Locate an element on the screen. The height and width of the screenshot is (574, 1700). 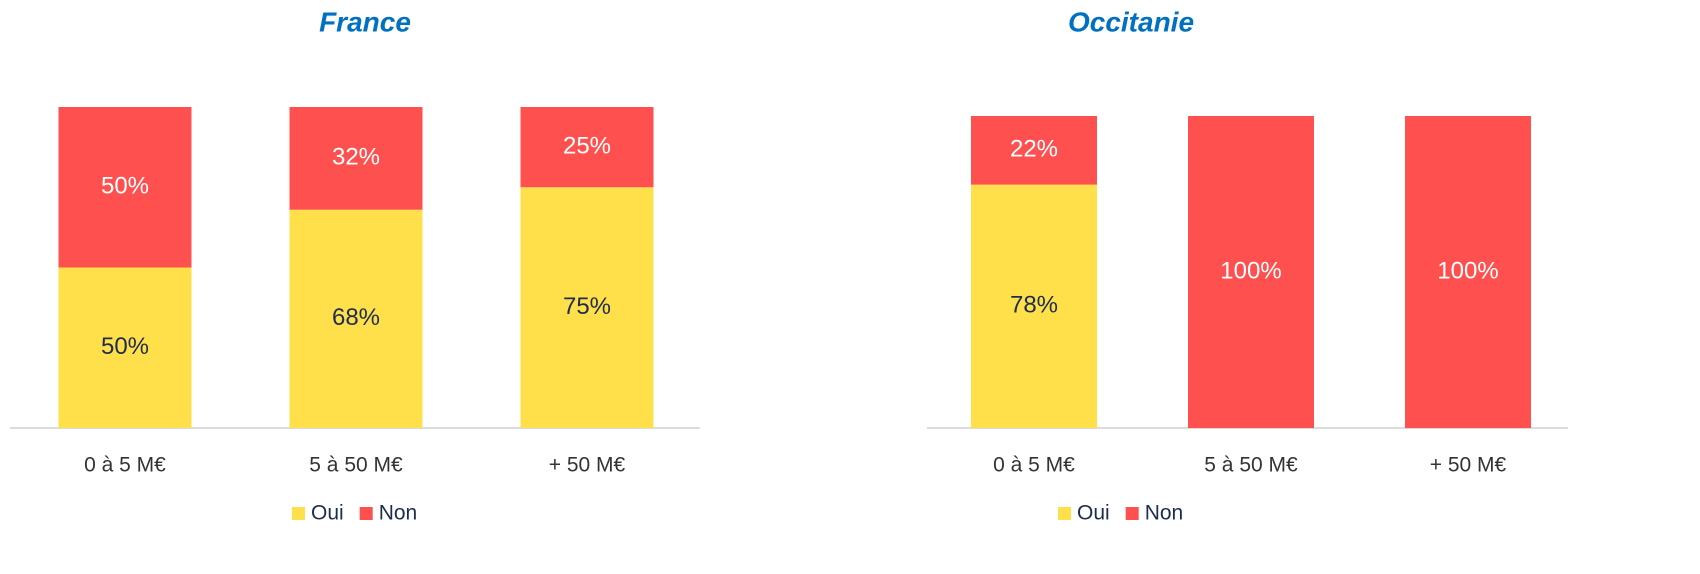
chart-title: Occitanie is located at coordinates (1131, 21).